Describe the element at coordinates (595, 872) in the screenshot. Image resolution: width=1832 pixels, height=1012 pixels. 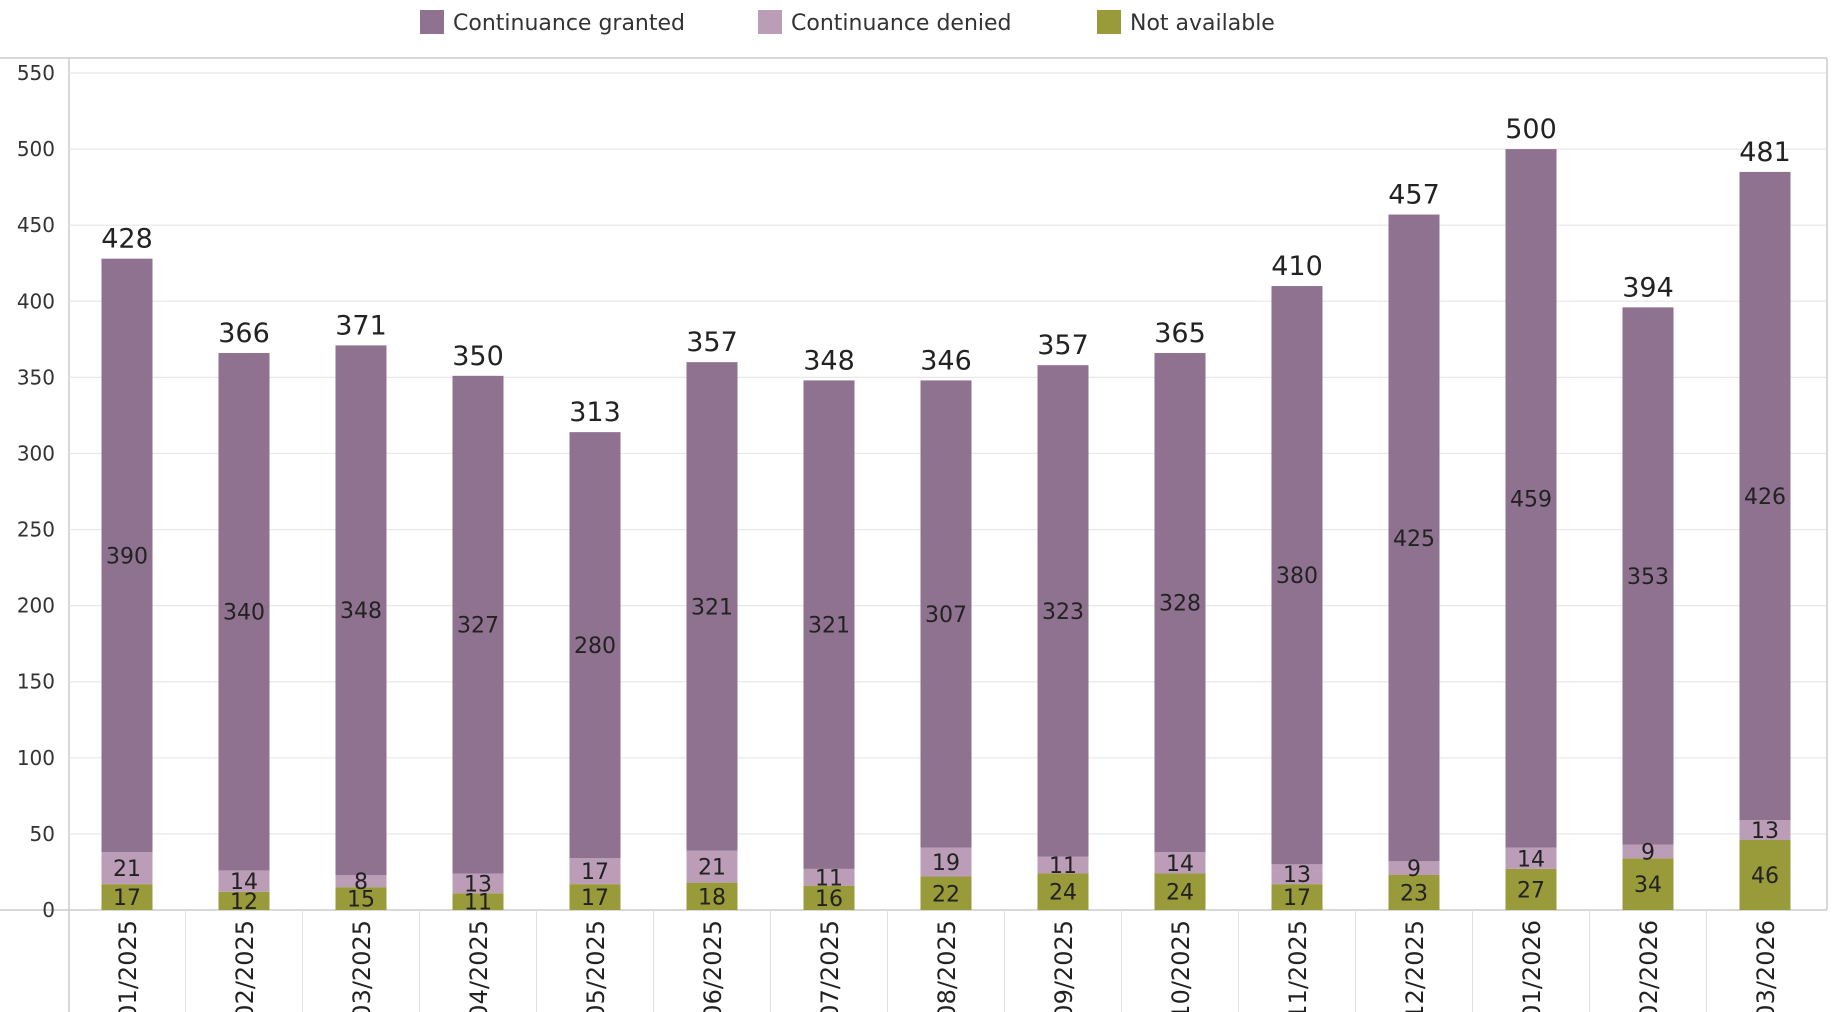
I see `segment-label-denied-4: 17` at that location.